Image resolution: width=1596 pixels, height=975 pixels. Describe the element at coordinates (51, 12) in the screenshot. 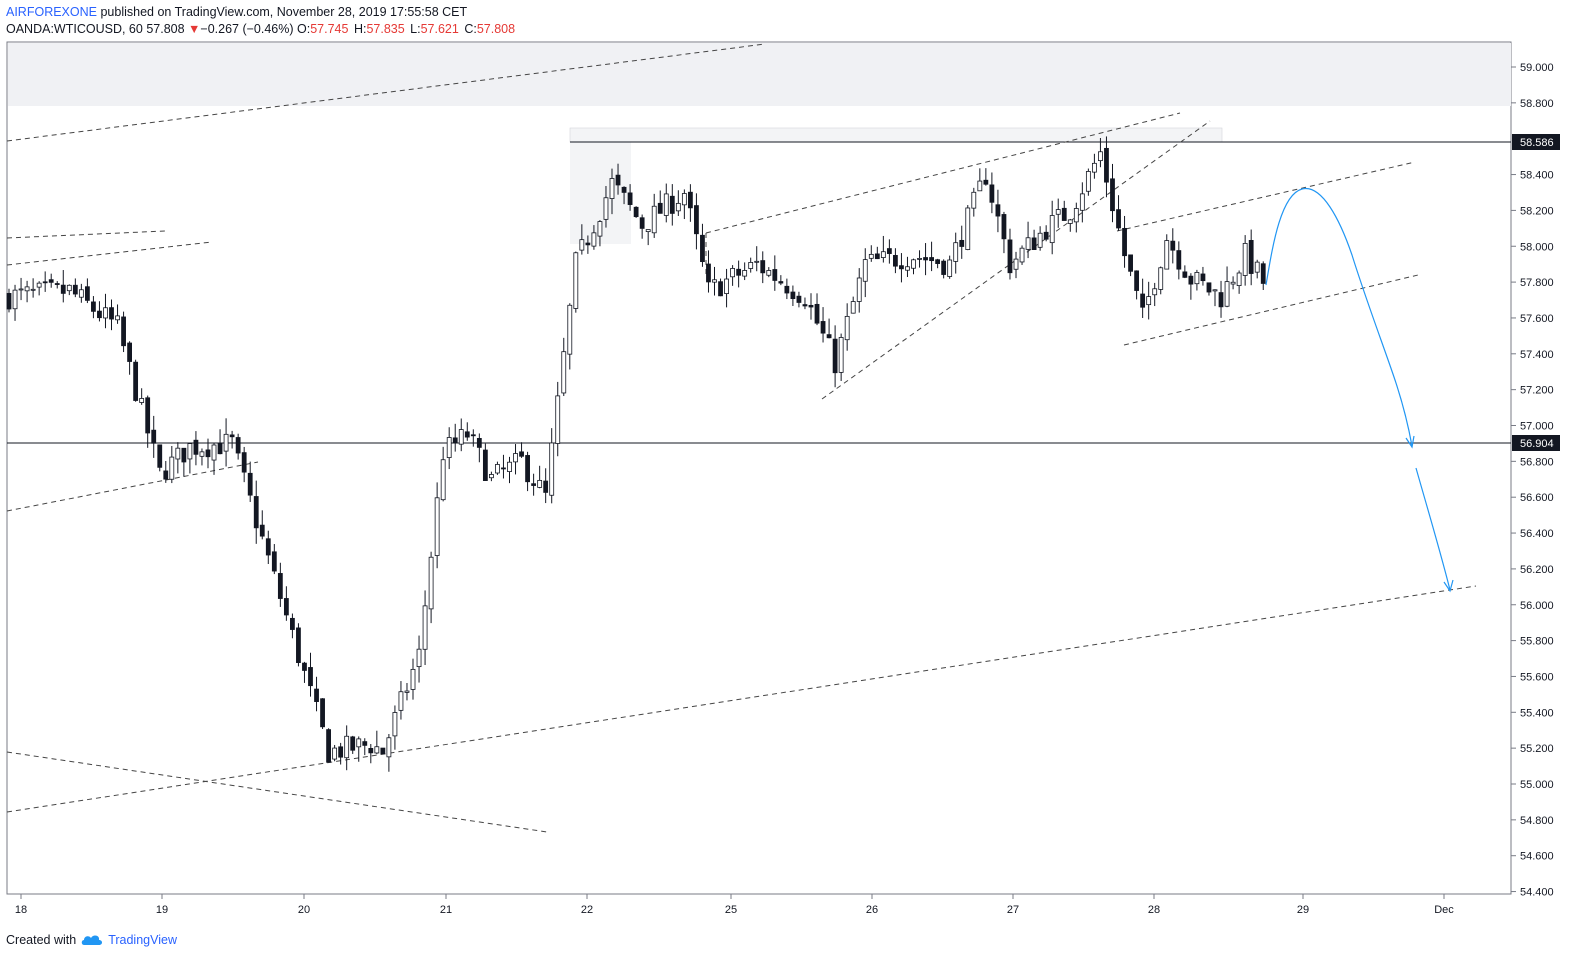

I see `author-link: AIRFOREXONE` at that location.